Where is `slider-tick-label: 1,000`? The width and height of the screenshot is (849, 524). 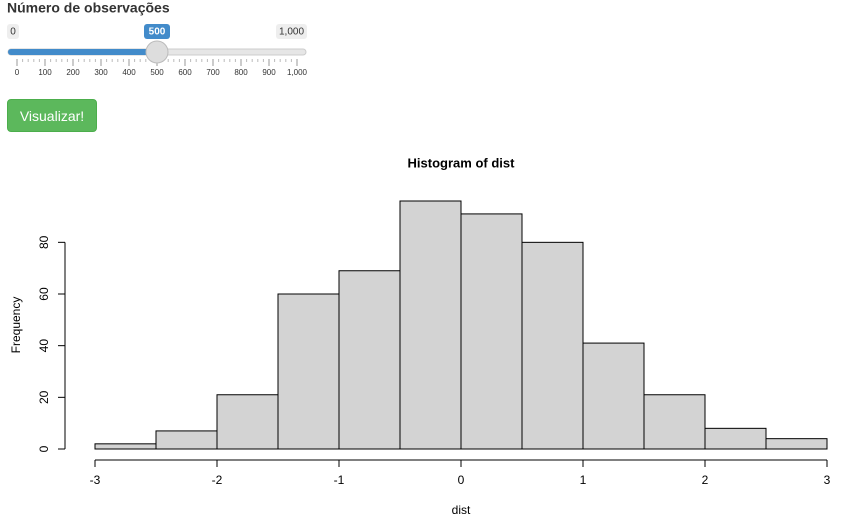 slider-tick-label: 1,000 is located at coordinates (297, 72).